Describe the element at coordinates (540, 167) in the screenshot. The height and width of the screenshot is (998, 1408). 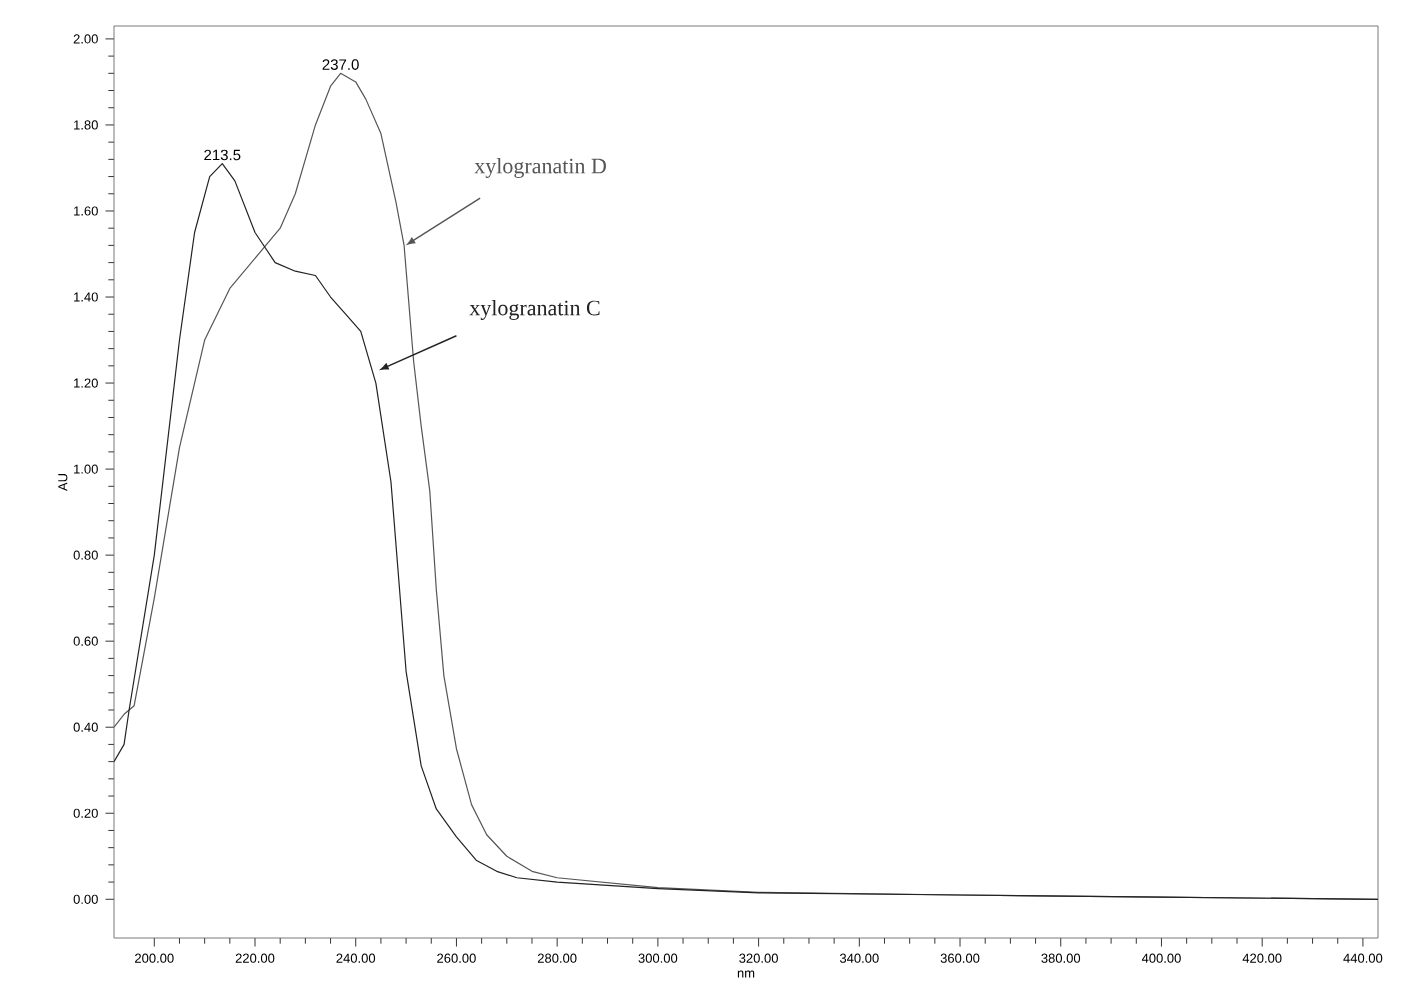
I see `text: xylogranatin D` at that location.